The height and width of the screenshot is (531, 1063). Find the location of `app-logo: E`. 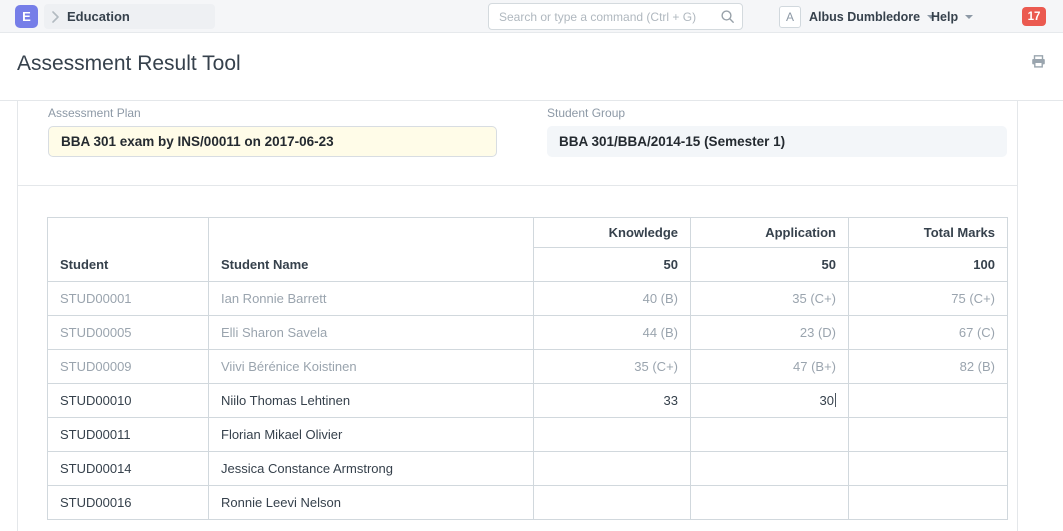

app-logo: E is located at coordinates (26, 16).